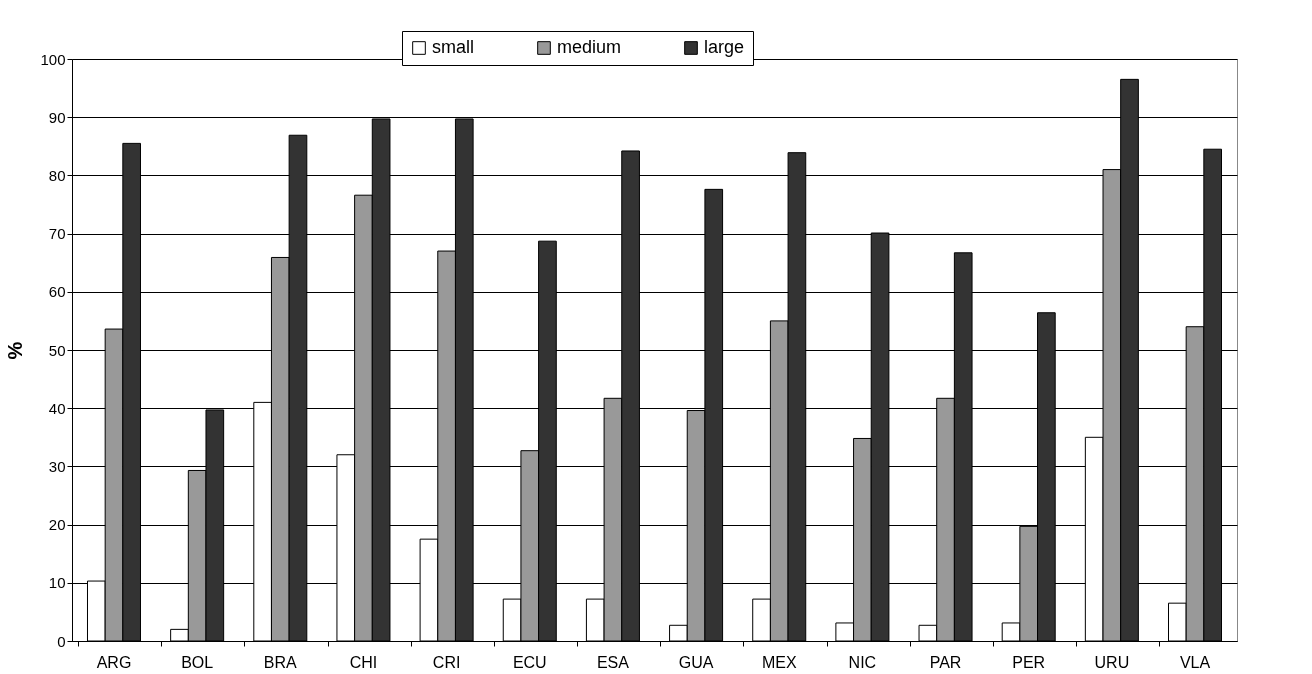 The image size is (1312, 674). What do you see at coordinates (61, 641) in the screenshot?
I see `y-tick-label: 0` at bounding box center [61, 641].